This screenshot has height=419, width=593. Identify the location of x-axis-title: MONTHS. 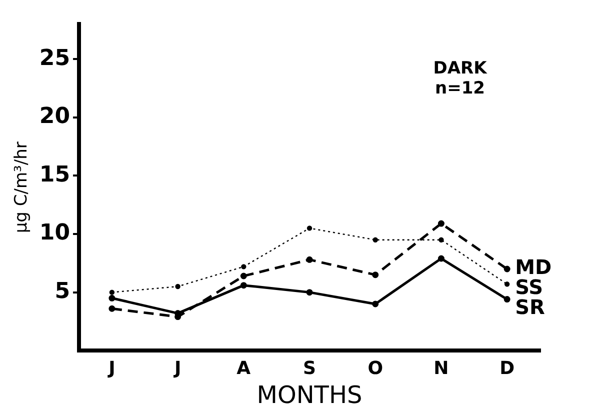
(309, 394).